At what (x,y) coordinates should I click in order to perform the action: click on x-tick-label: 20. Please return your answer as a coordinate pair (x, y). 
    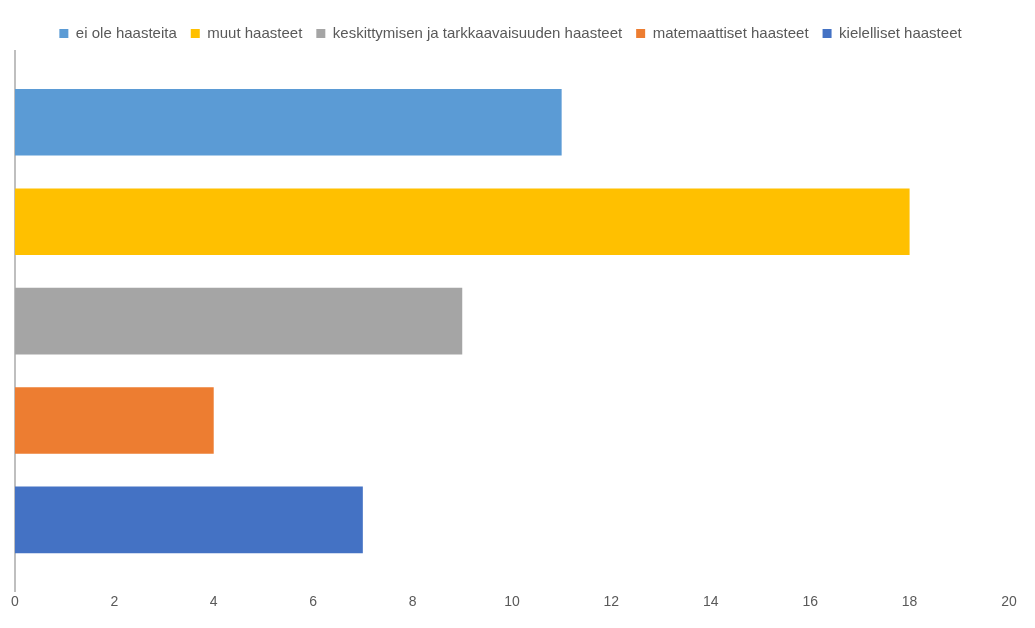
    Looking at the image, I should click on (1009, 601).